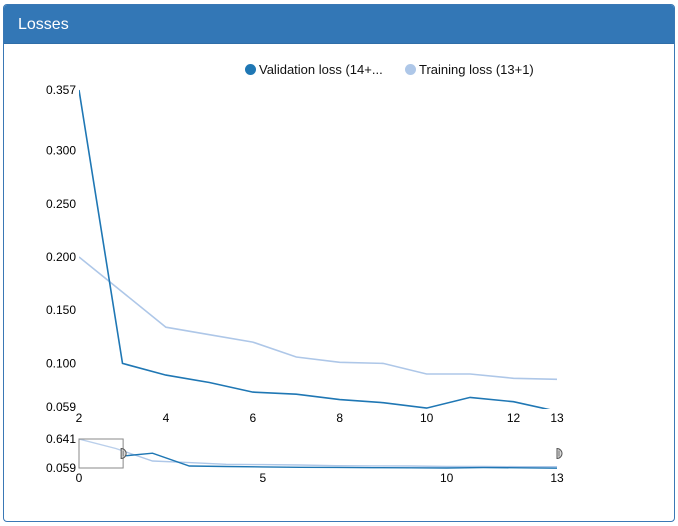  What do you see at coordinates (250, 69) in the screenshot?
I see `legend-swatch-validation-icon` at bounding box center [250, 69].